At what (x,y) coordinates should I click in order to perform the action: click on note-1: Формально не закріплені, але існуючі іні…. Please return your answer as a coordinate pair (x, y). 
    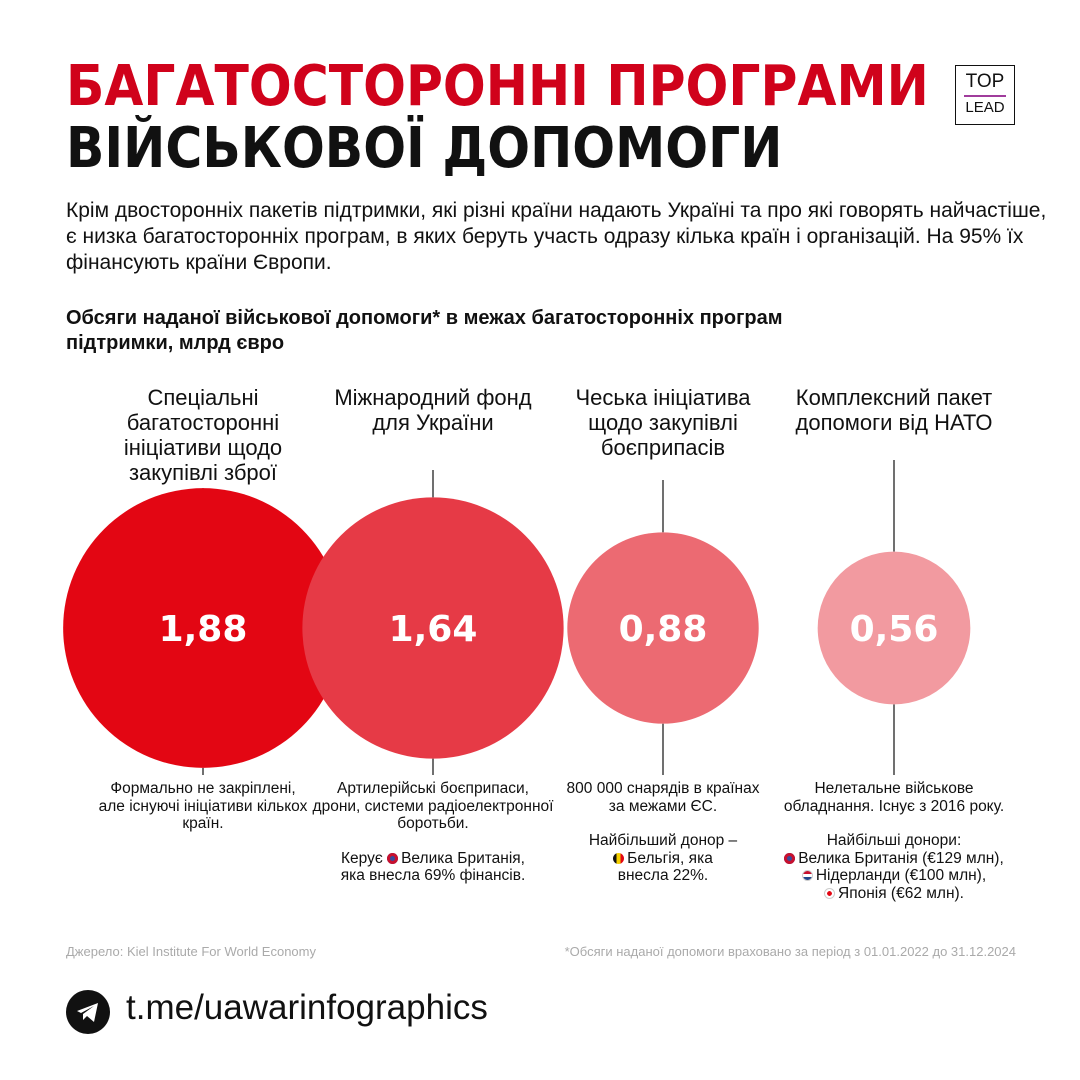
    Looking at the image, I should click on (203, 806).